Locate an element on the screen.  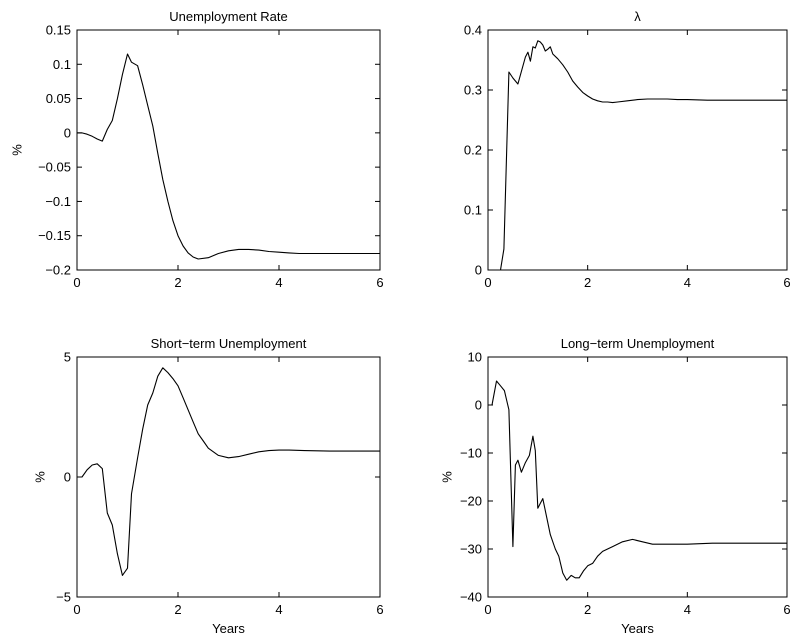
y-tick-label: 10 is located at coordinates (475, 357).